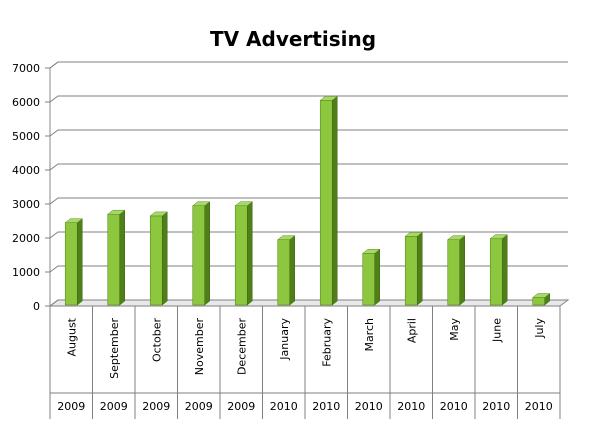  Describe the element at coordinates (26, 68) in the screenshot. I see `y-tick-label: 7000` at that location.